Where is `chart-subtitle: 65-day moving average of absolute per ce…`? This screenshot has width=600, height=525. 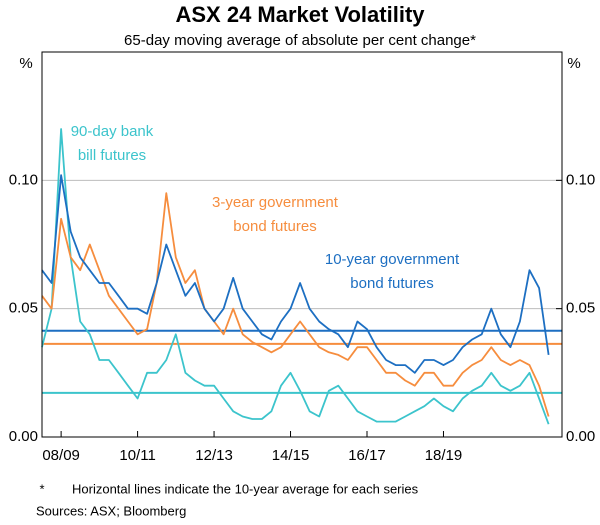 chart-subtitle: 65-day moving average of absolute per ce… is located at coordinates (300, 40).